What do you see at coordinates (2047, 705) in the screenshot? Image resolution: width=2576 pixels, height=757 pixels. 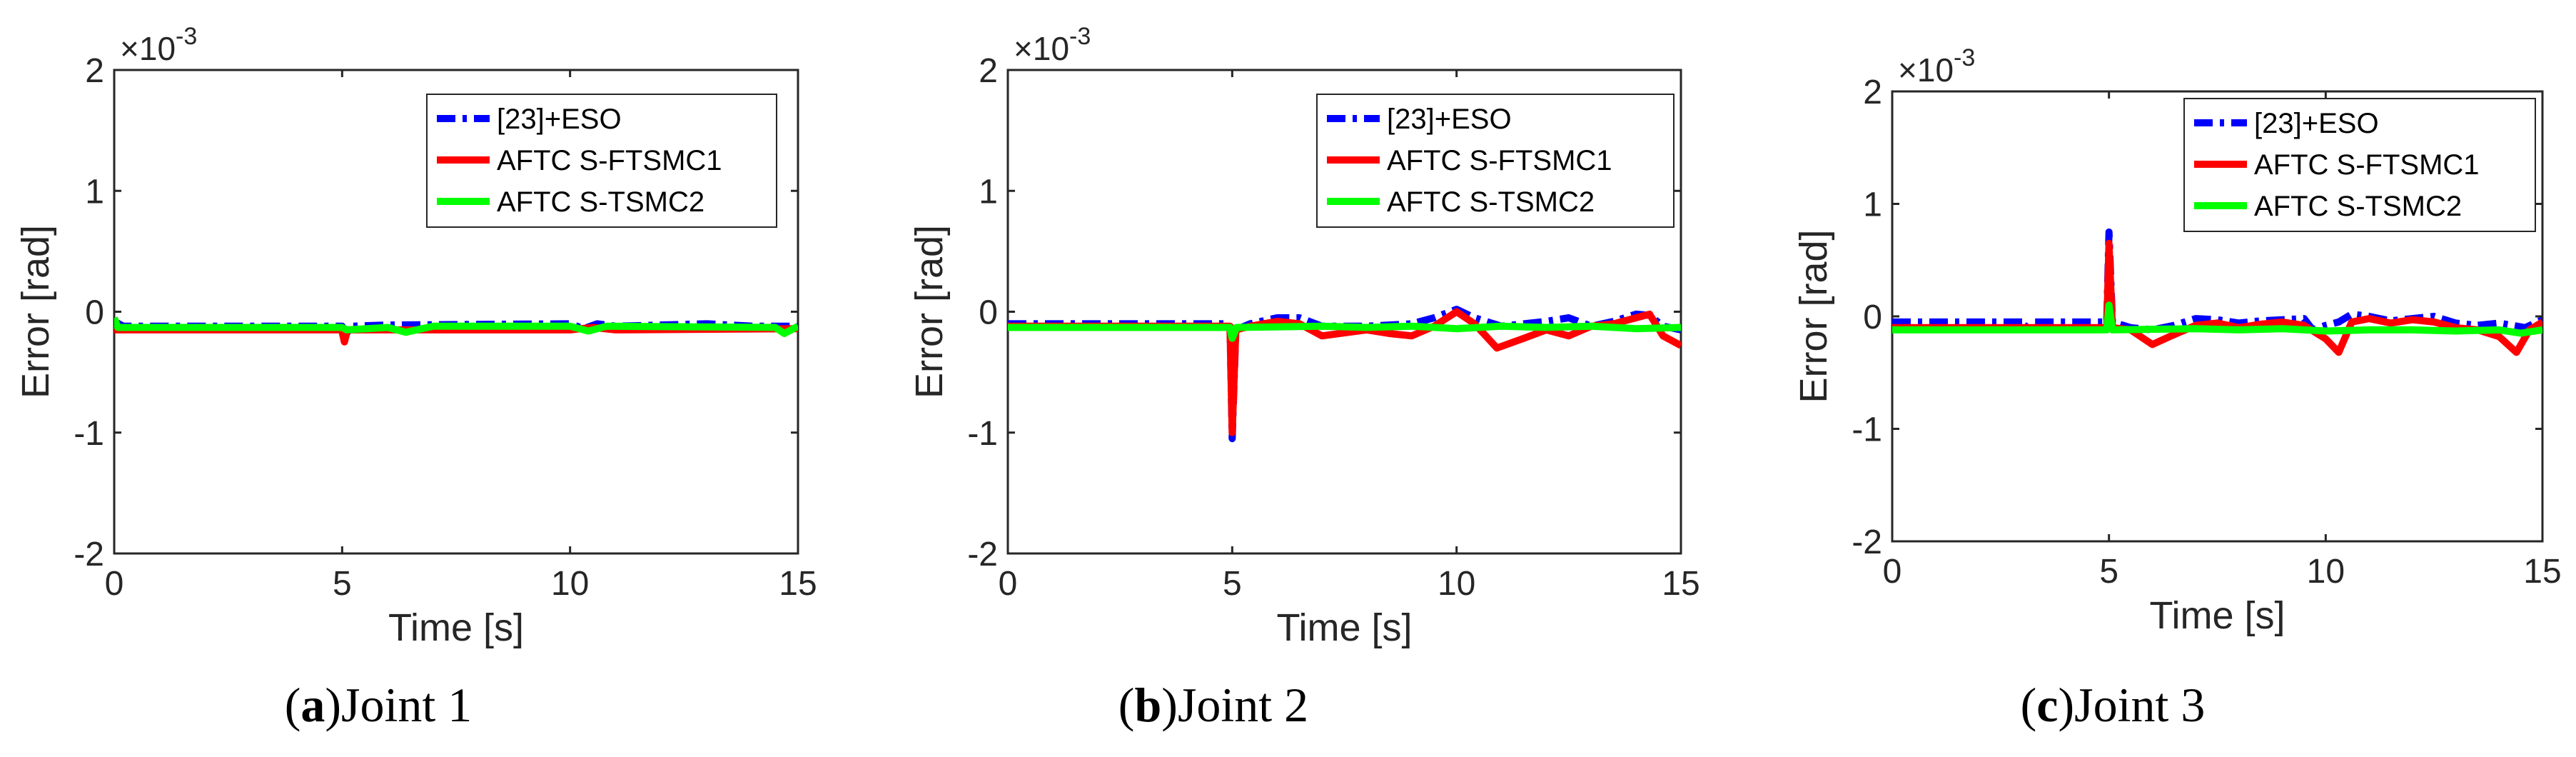 I see `caption-letter: c` at bounding box center [2047, 705].